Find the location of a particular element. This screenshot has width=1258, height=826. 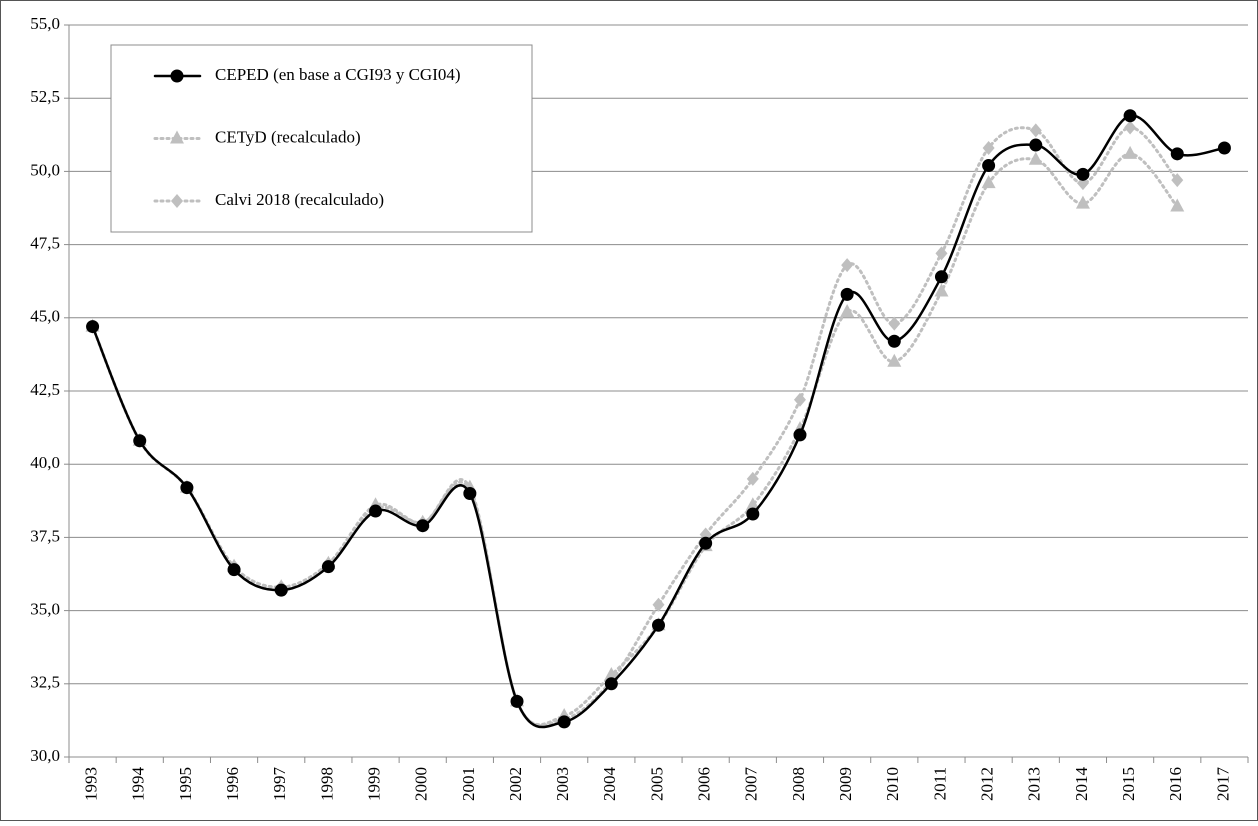

x-tick-label: 1995 is located at coordinates (185, 784).